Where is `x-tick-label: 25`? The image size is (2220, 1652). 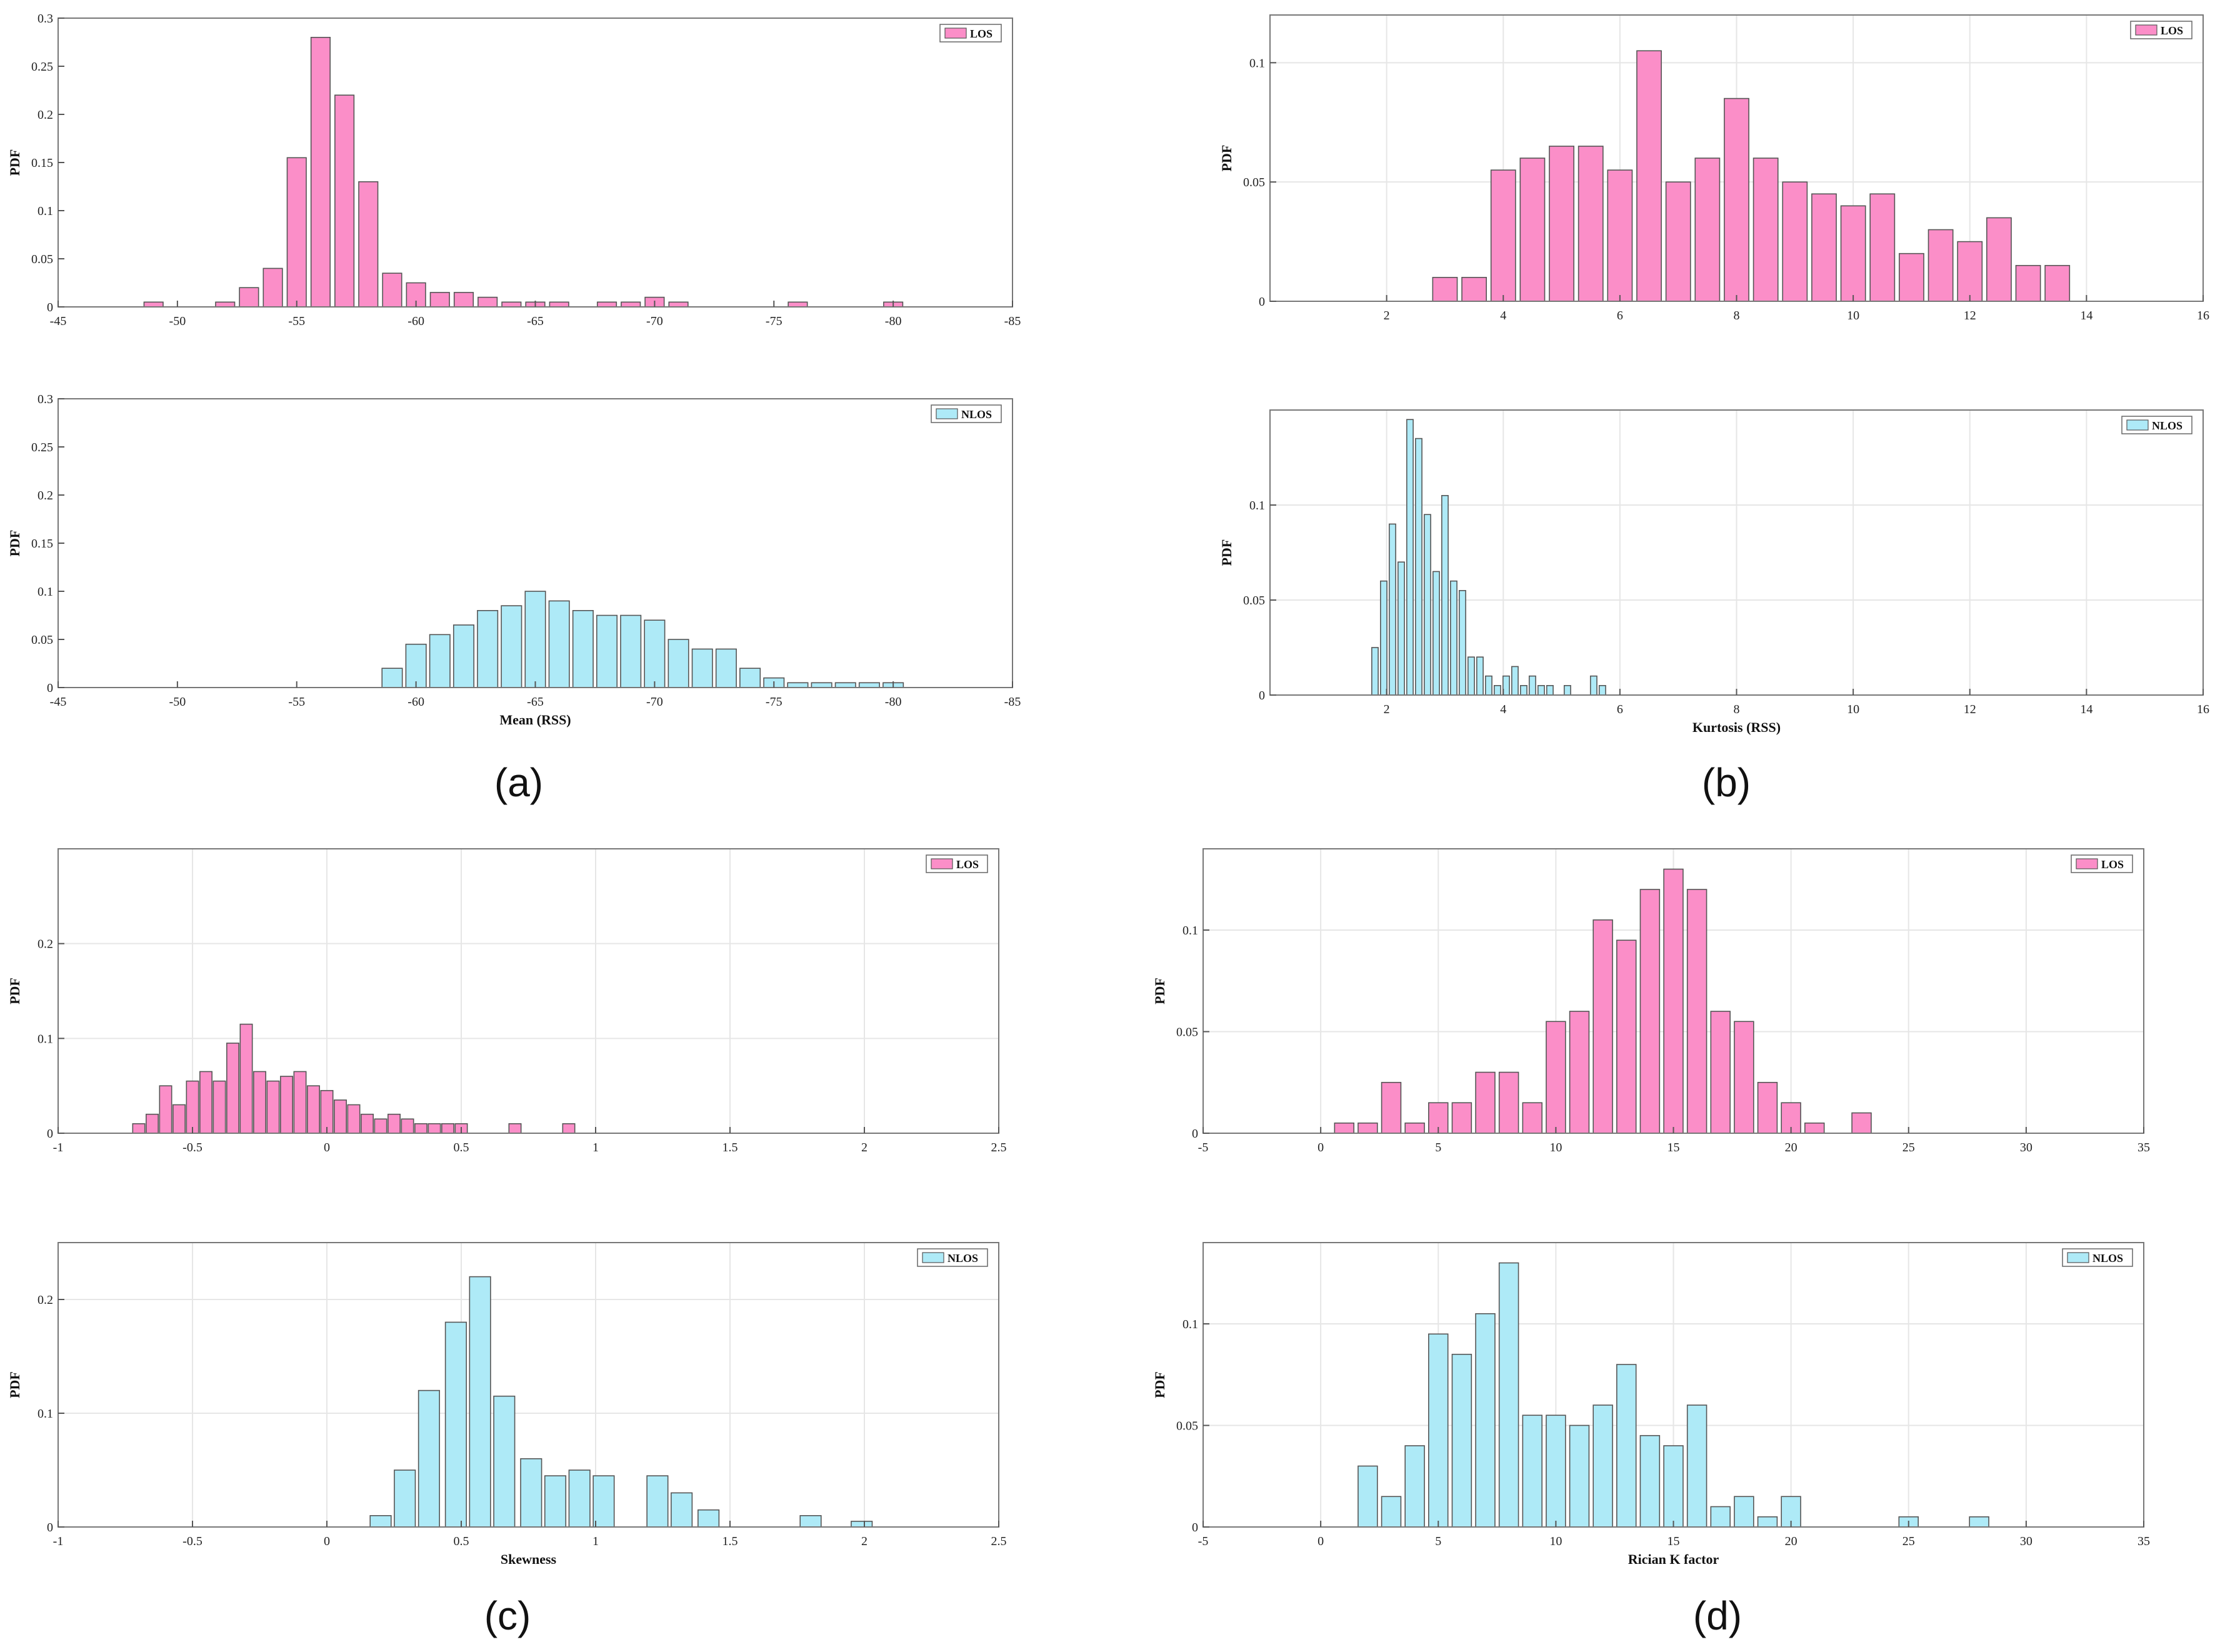 x-tick-label: 25 is located at coordinates (1909, 1541).